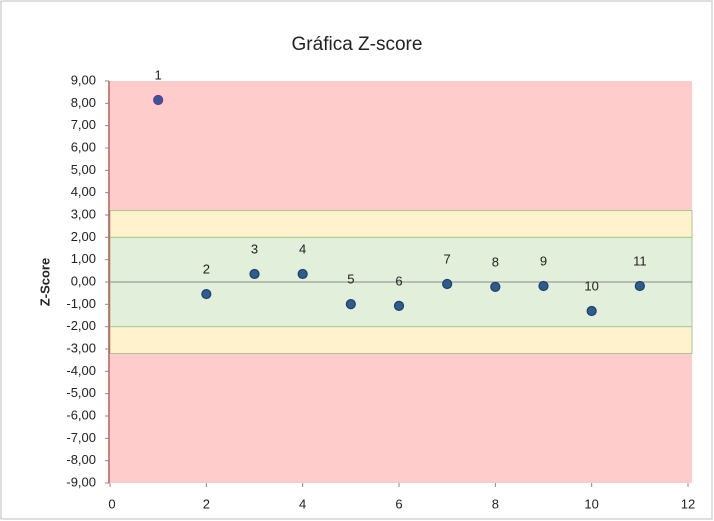  Describe the element at coordinates (688, 503) in the screenshot. I see `x-tick-label: 12` at that location.